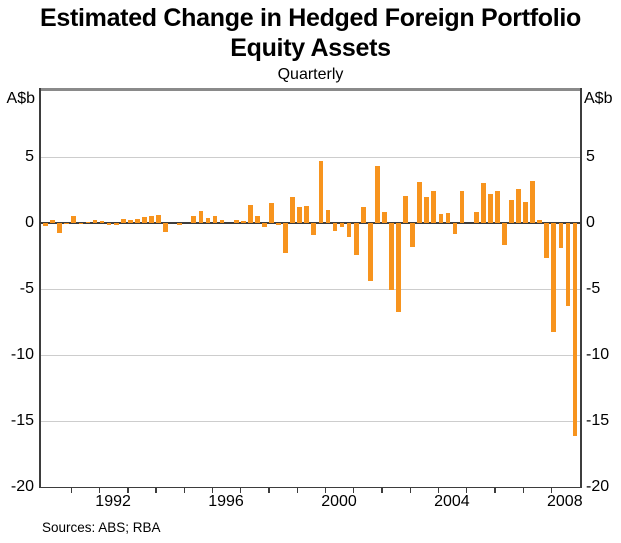 This screenshot has width=621, height=543. Describe the element at coordinates (300, 215) in the screenshot. I see `bar-1999-Q1` at that location.